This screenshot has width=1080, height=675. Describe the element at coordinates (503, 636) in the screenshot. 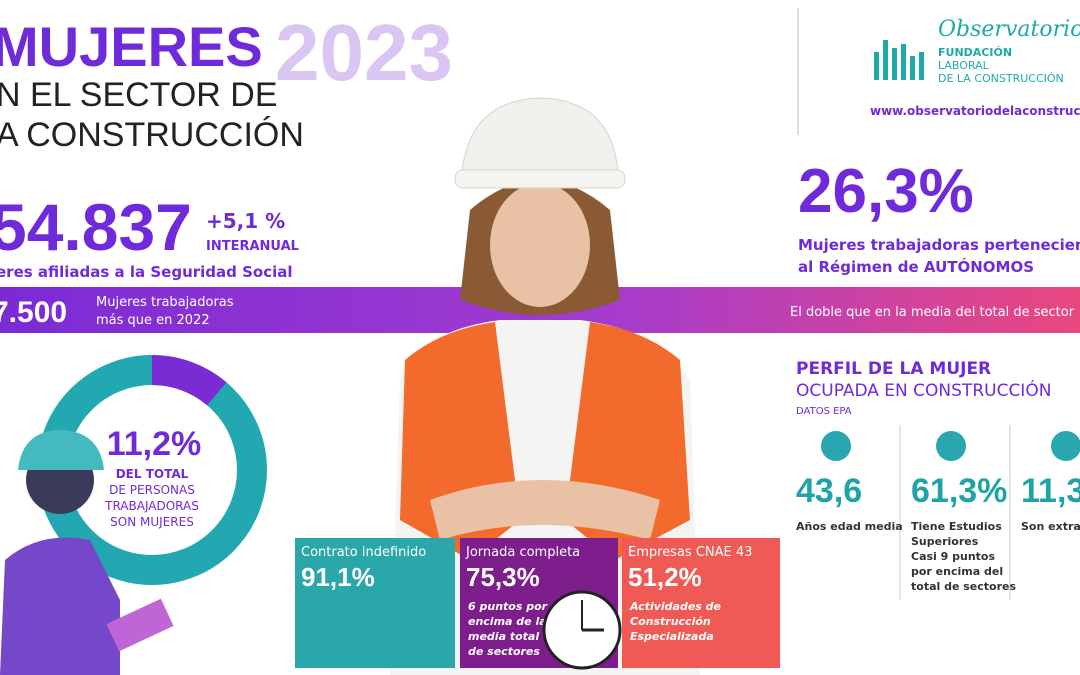

I see `card-caption: media total` at that location.